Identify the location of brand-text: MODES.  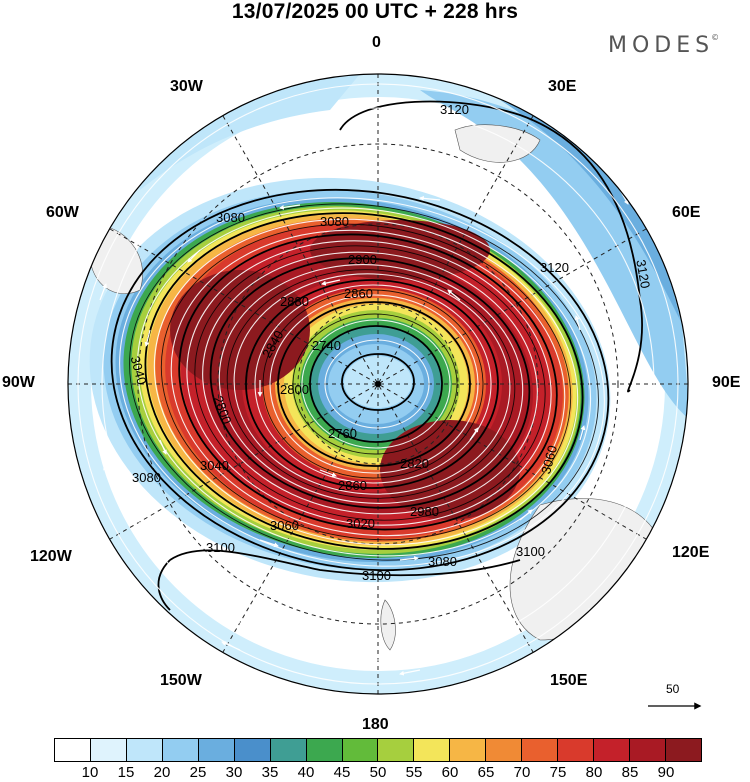
(661, 45).